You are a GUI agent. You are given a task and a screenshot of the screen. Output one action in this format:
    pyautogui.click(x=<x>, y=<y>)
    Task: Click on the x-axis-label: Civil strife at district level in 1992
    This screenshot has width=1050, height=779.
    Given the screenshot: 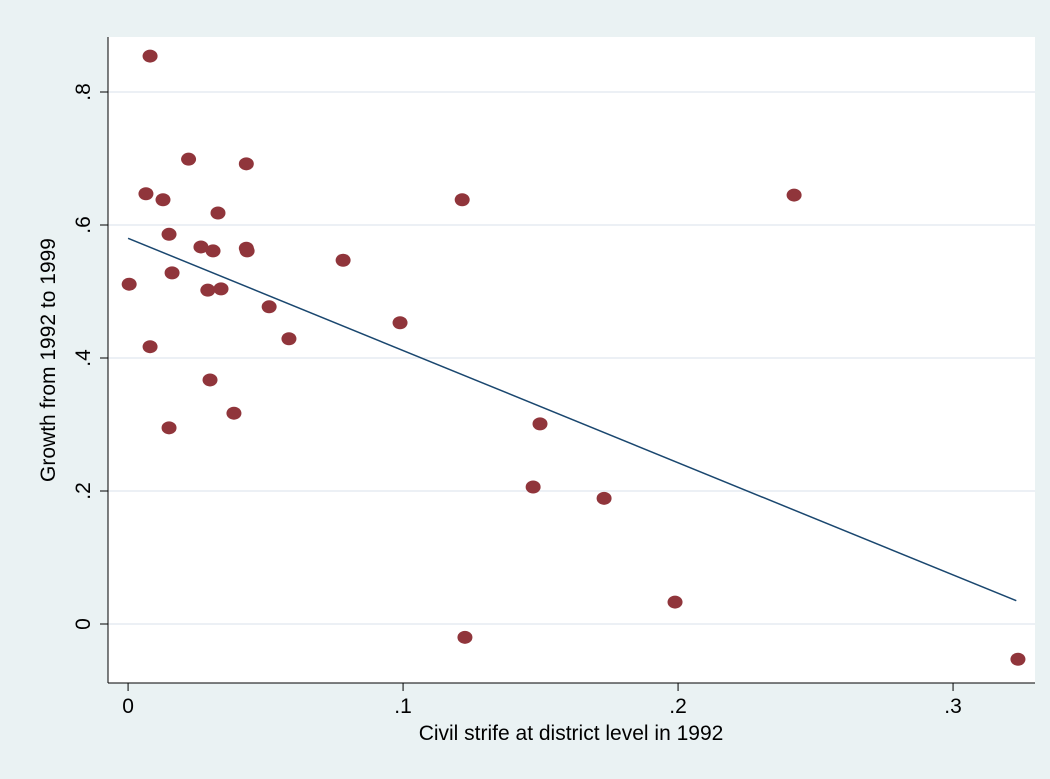 What is the action you would take?
    pyautogui.click(x=571, y=733)
    